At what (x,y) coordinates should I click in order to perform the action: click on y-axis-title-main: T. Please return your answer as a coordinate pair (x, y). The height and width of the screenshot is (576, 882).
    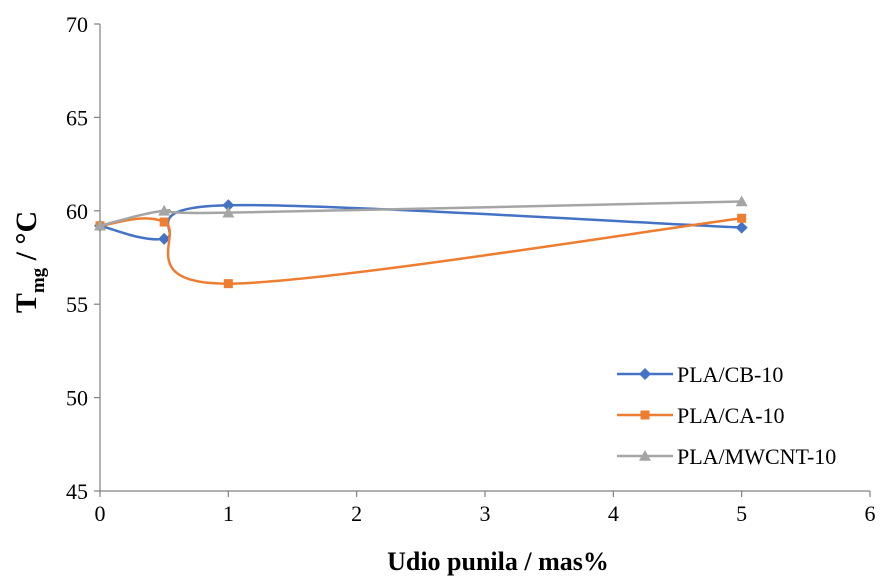
    Looking at the image, I should click on (26, 303).